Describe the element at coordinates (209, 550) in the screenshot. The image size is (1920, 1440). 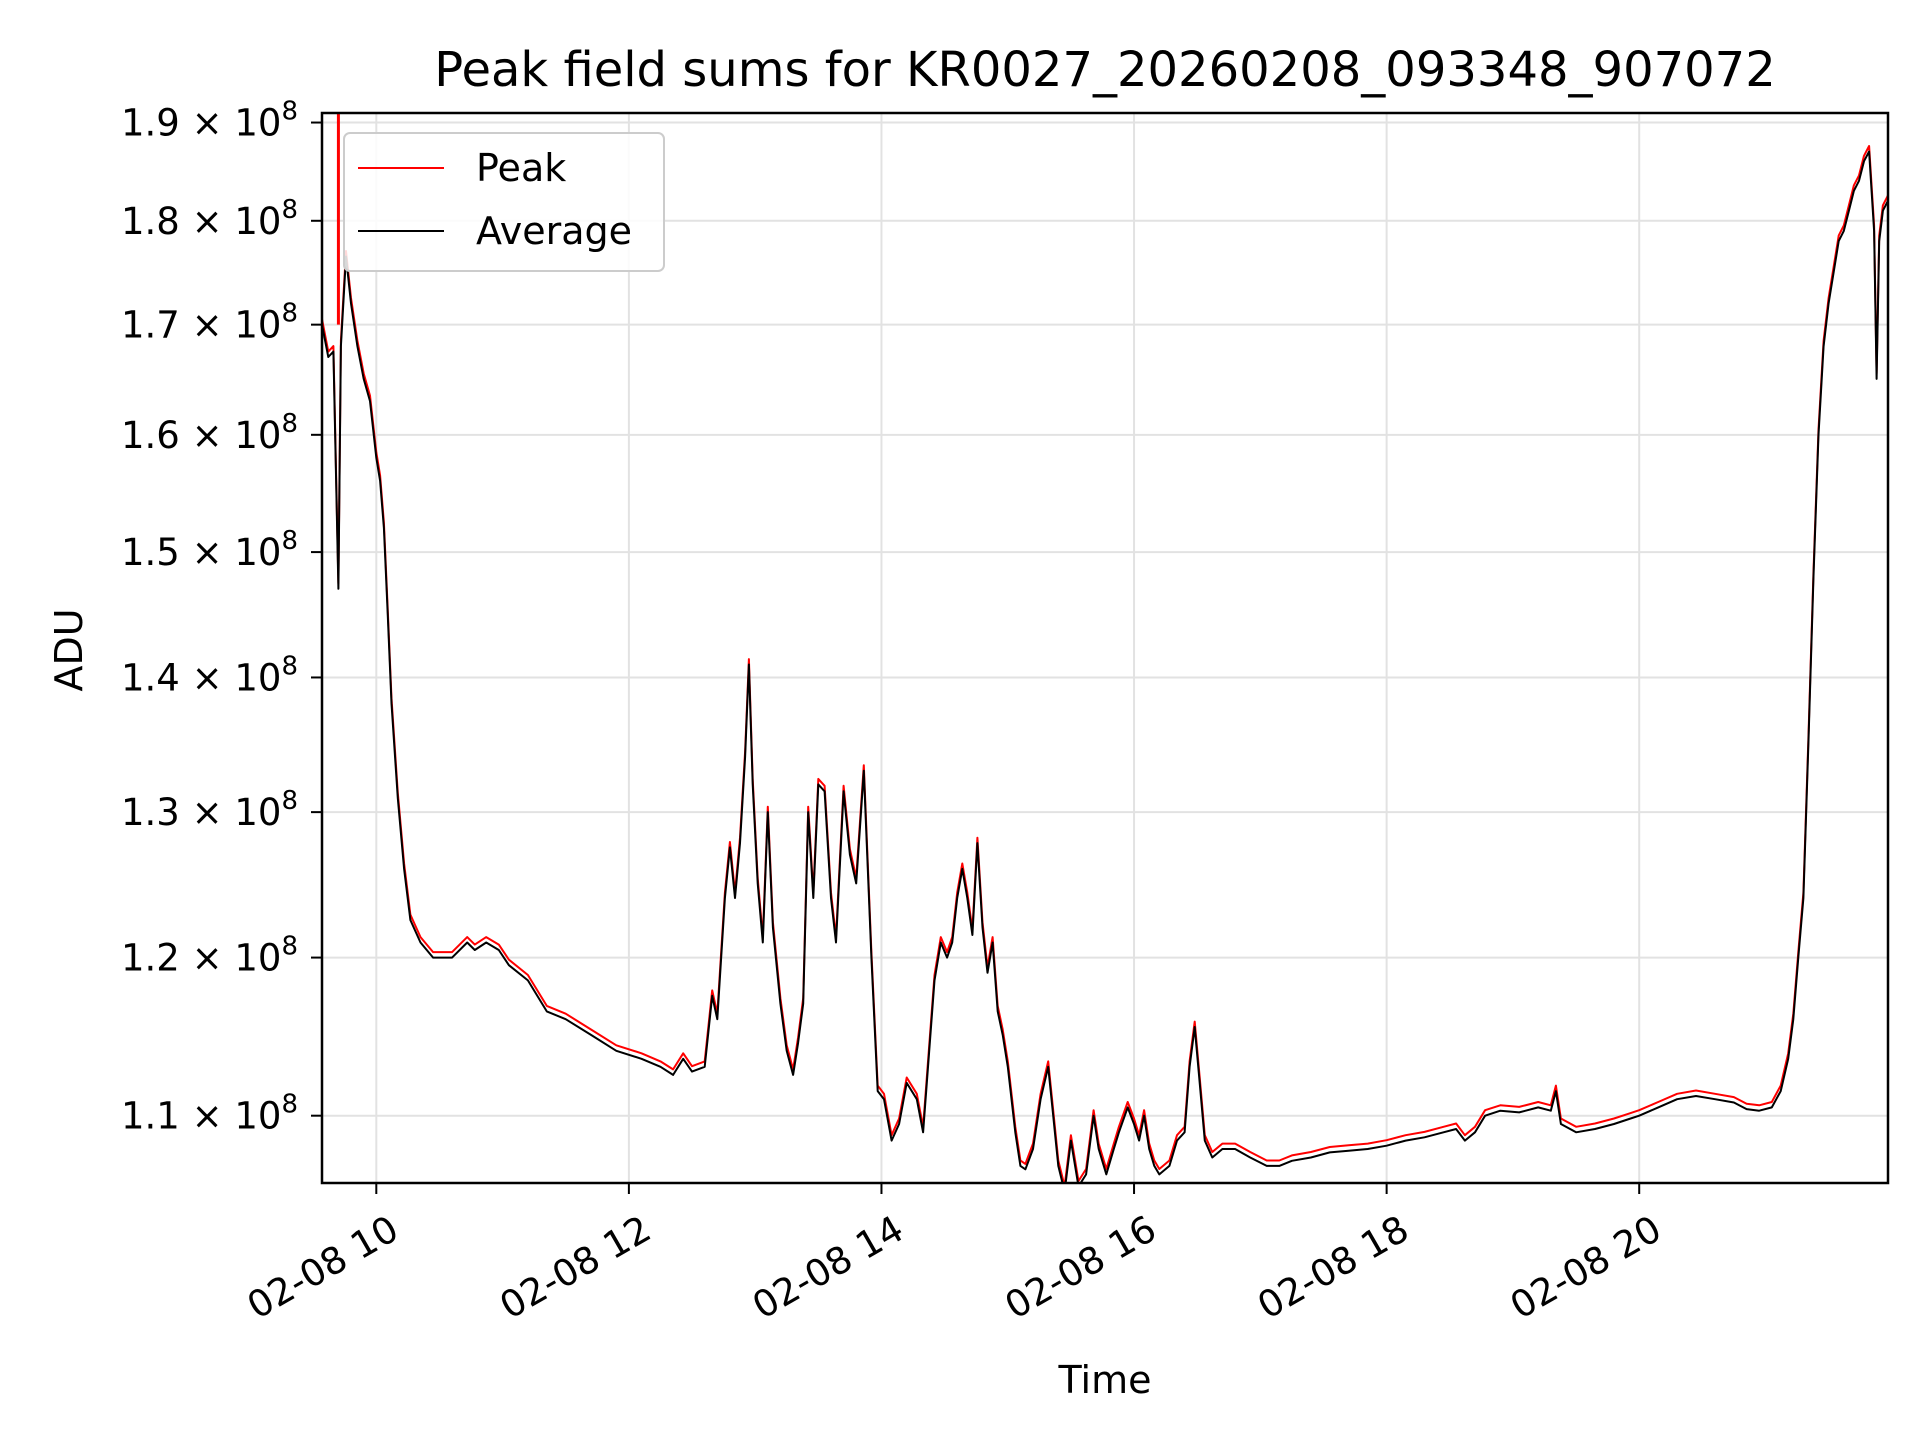
I see `y-tick-label-4: 1.5 × 108` at that location.